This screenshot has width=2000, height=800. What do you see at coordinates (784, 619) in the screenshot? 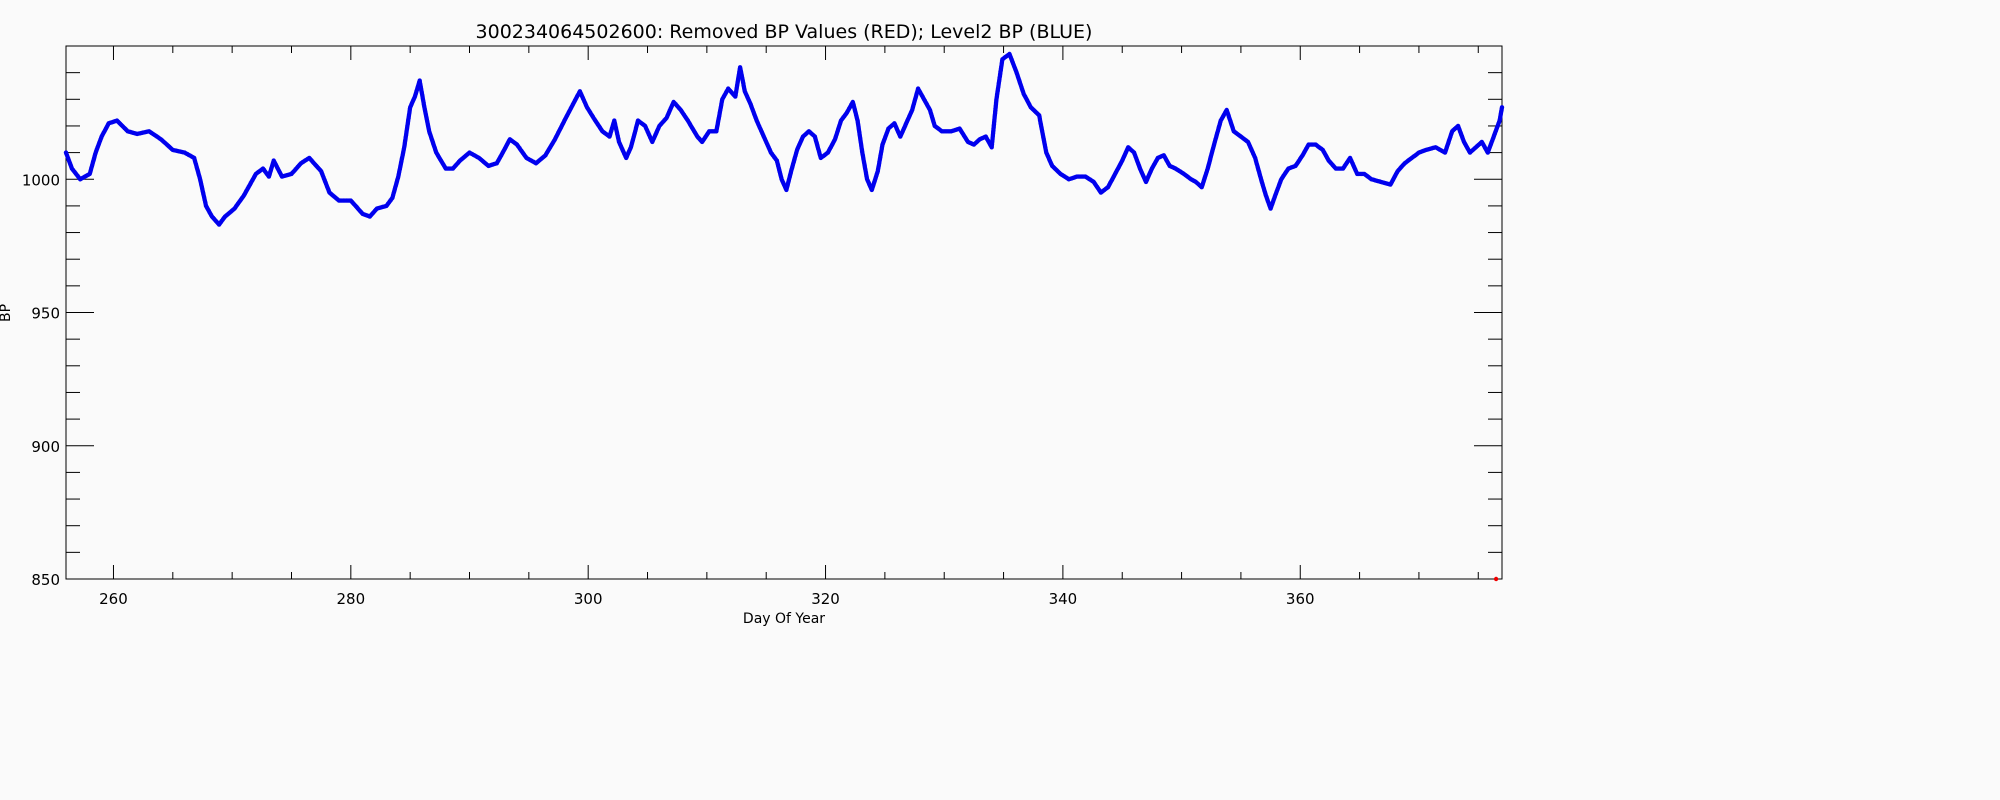
I see `x-axis-label: Day Of Year` at bounding box center [784, 619].